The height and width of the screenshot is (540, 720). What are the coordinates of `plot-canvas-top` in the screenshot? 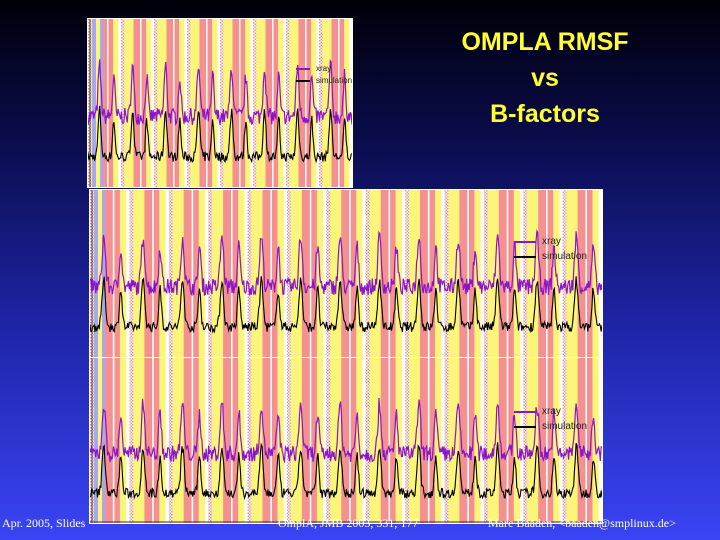 It's located at (220, 103).